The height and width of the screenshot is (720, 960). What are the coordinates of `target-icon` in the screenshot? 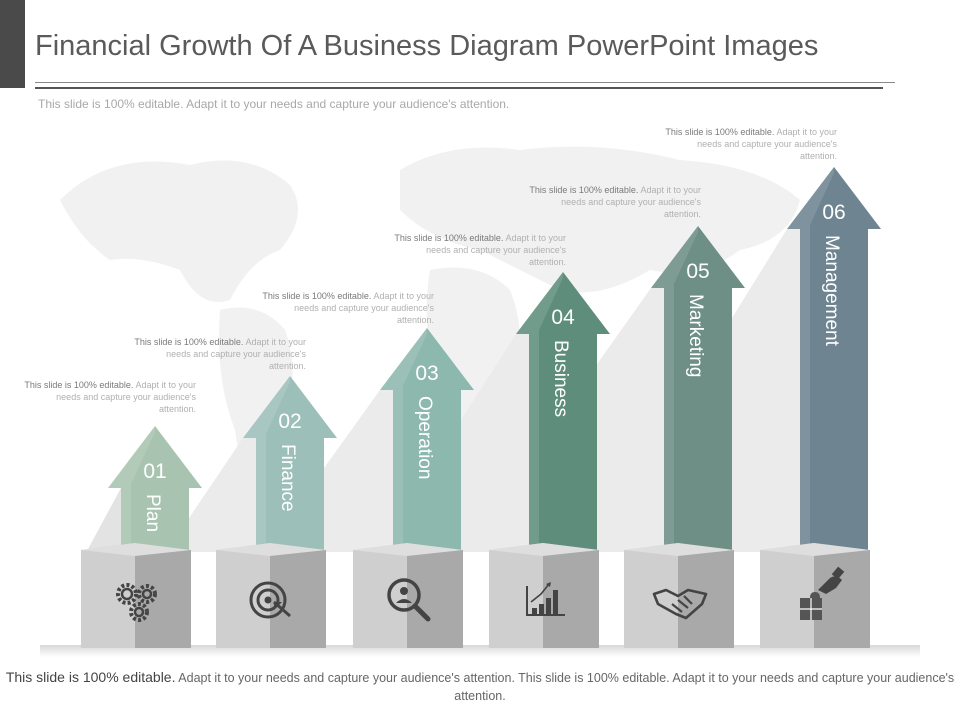 It's located at (270, 600).